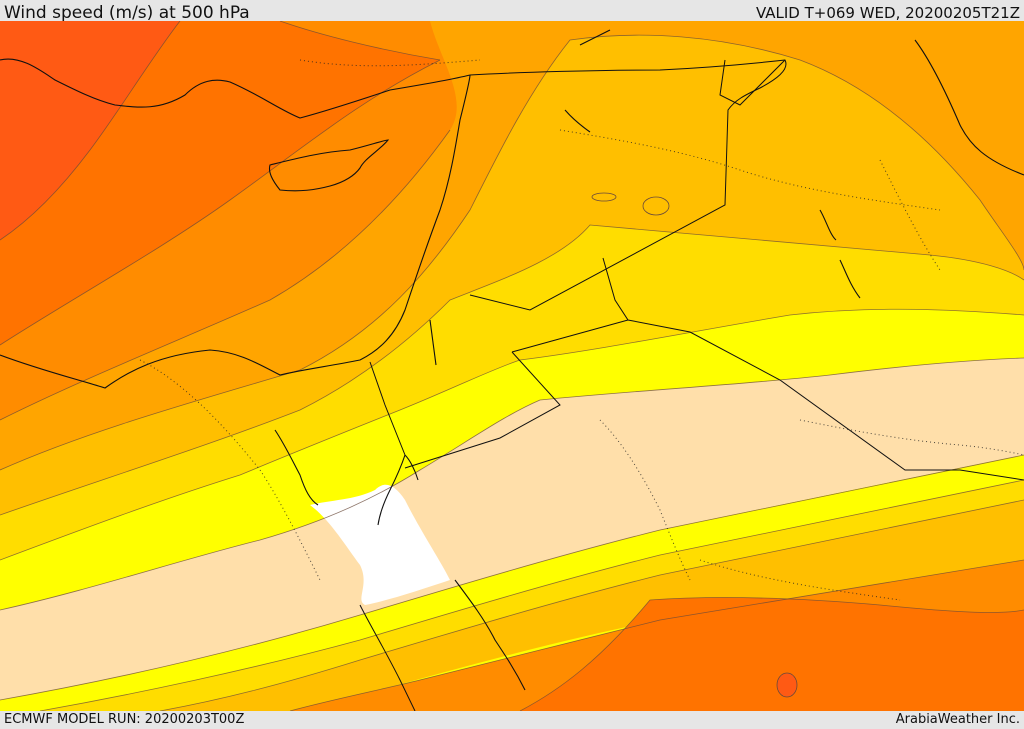 The height and width of the screenshot is (729, 1024). What do you see at coordinates (380, 544) in the screenshot?
I see `band-calm` at bounding box center [380, 544].